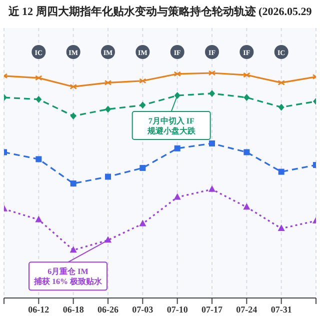 The image size is (320, 320). I want to click on x-tick-label: 06-12, so click(39, 309).